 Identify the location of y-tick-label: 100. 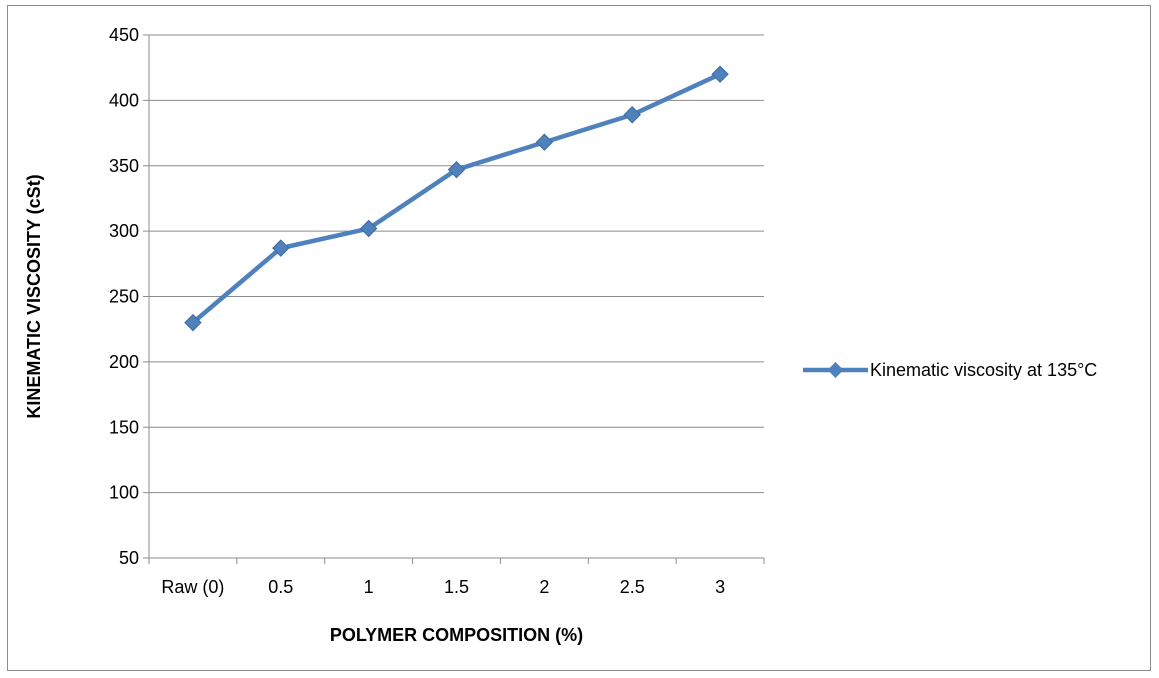
(124, 493).